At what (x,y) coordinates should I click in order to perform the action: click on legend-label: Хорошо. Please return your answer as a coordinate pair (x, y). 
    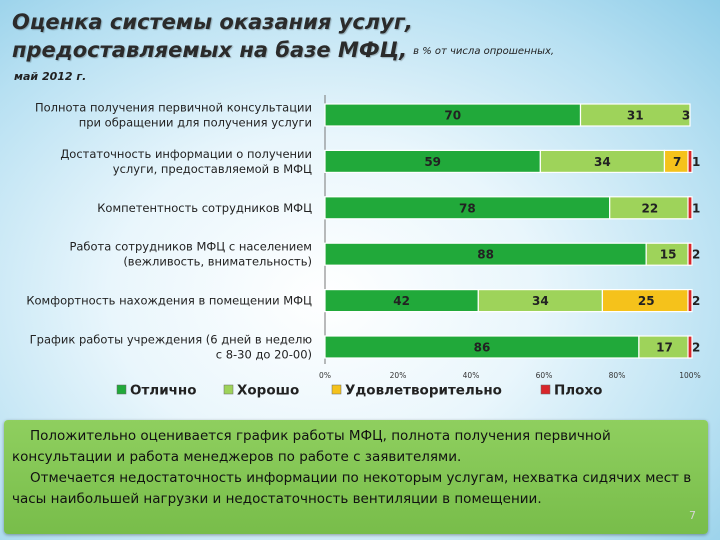
    Looking at the image, I should click on (268, 391).